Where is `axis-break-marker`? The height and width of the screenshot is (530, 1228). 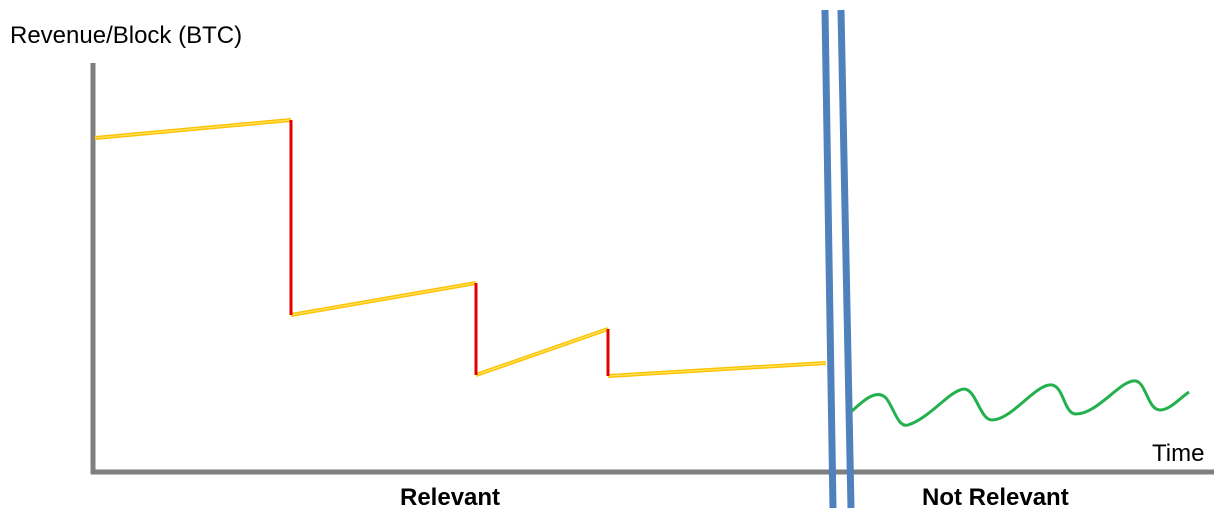
axis-break-marker is located at coordinates (838, 259).